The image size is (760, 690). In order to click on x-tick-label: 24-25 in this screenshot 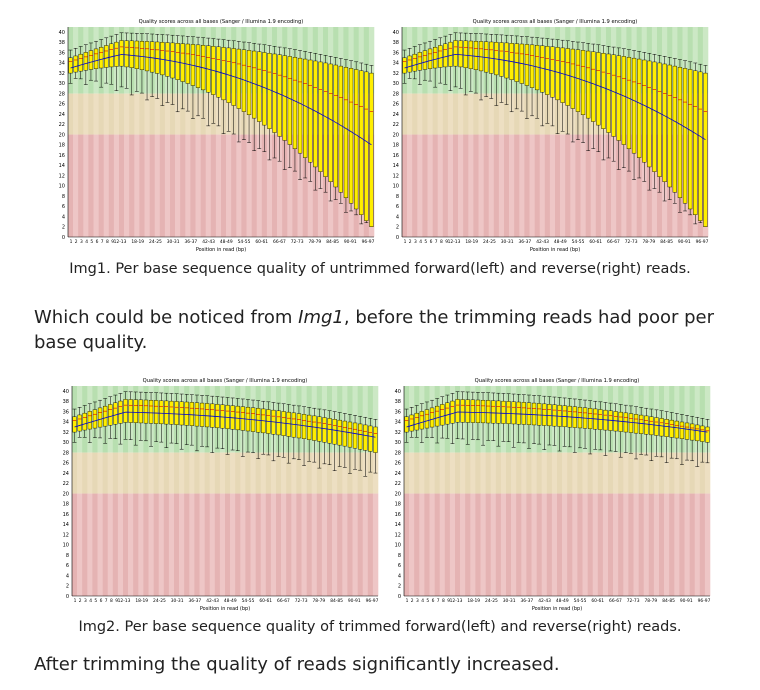, I will do `click(489, 242)`.